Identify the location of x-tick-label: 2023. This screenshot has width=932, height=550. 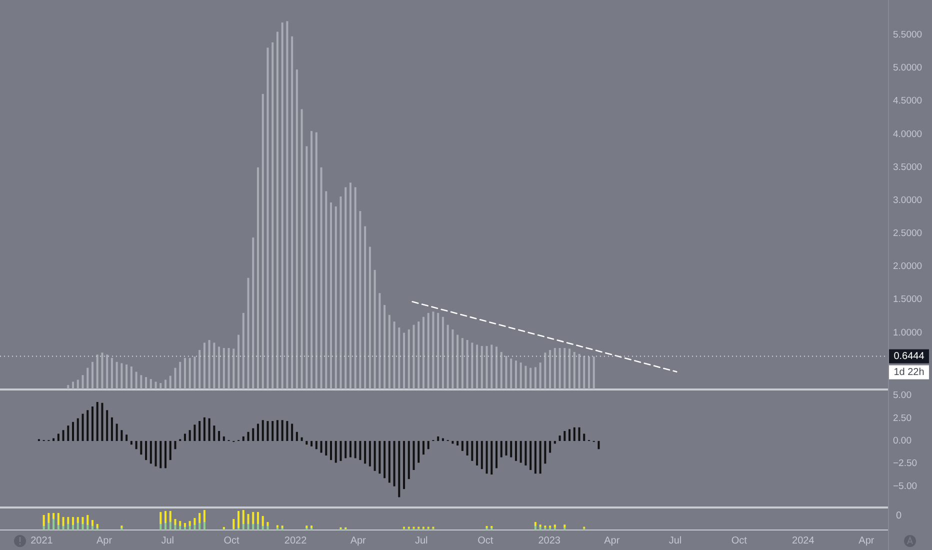
(549, 541).